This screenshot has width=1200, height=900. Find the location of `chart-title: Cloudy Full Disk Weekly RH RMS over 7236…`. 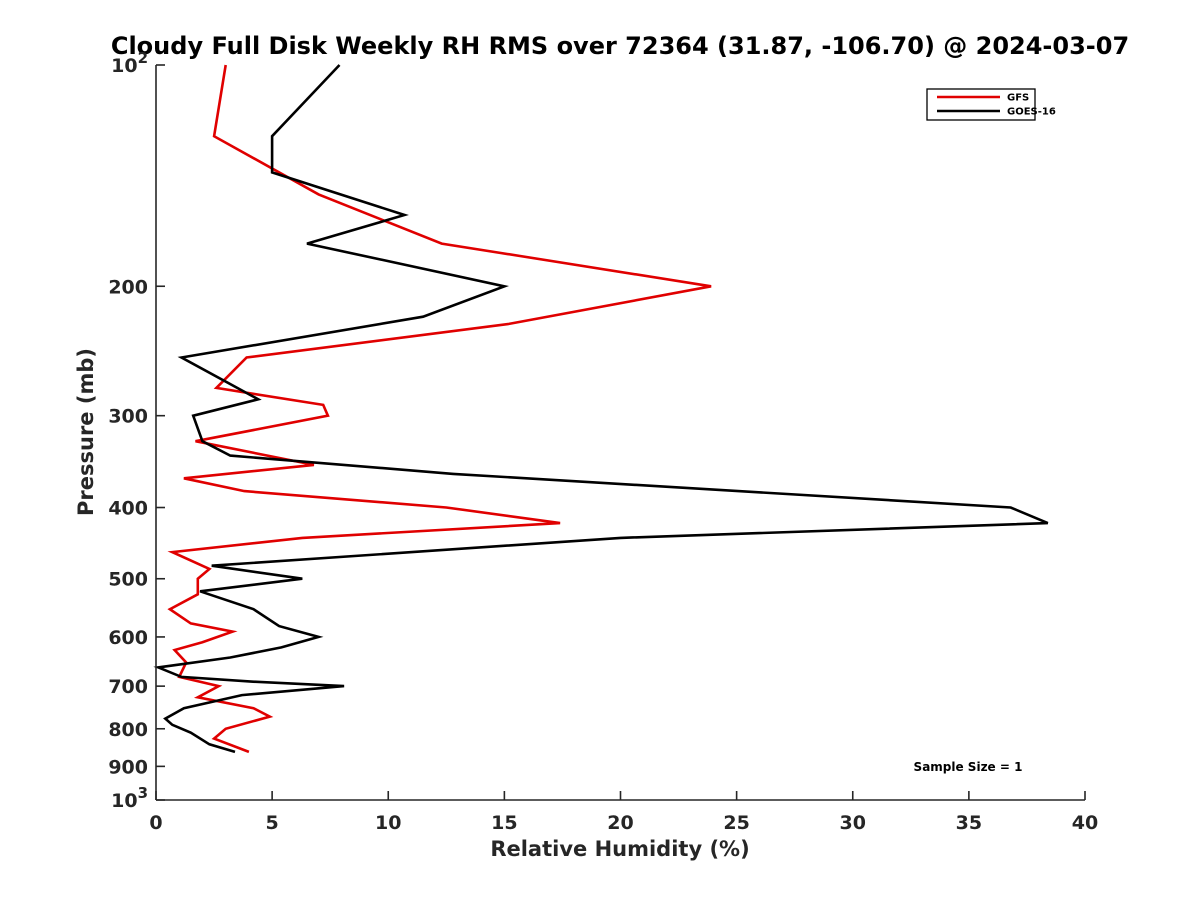

chart-title: Cloudy Full Disk Weekly RH RMS over 7236… is located at coordinates (620, 46).